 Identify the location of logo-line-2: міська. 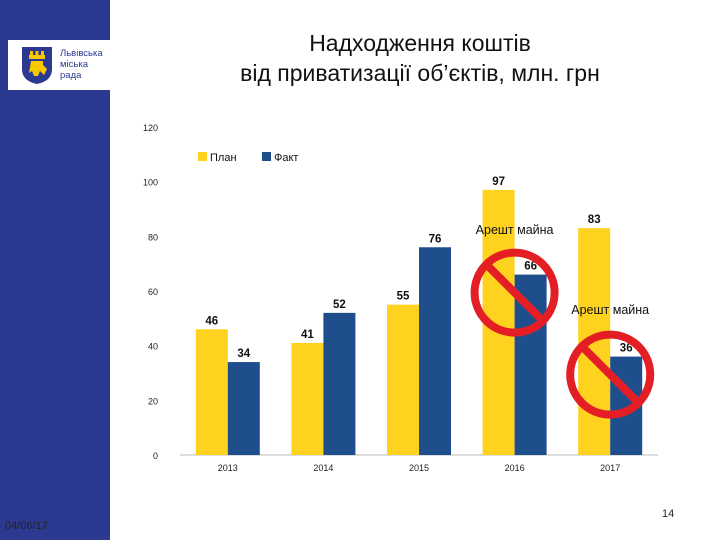
(74, 64).